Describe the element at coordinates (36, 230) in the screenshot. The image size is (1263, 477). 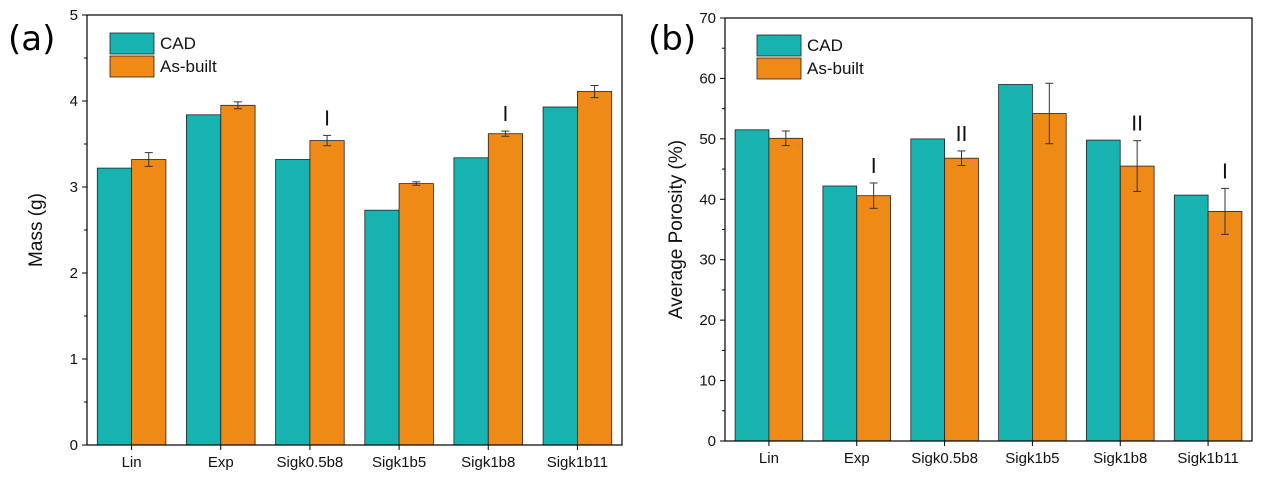
I see `y-axis-title: Mass (g)` at that location.